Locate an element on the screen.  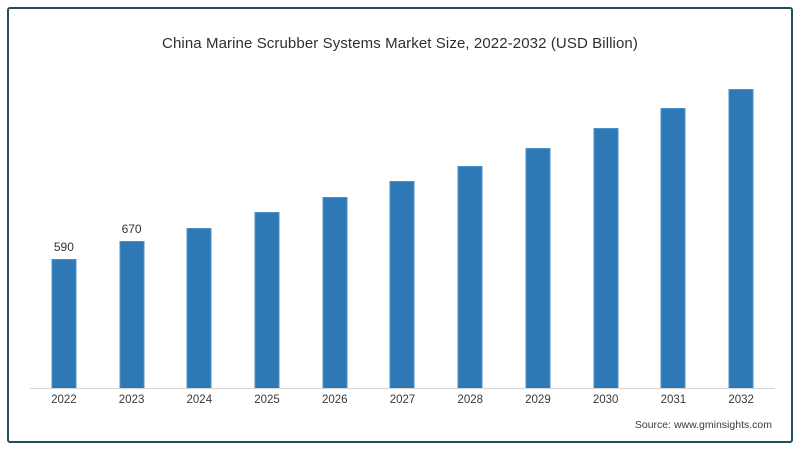
x-tick-2029: 2029 is located at coordinates (538, 400).